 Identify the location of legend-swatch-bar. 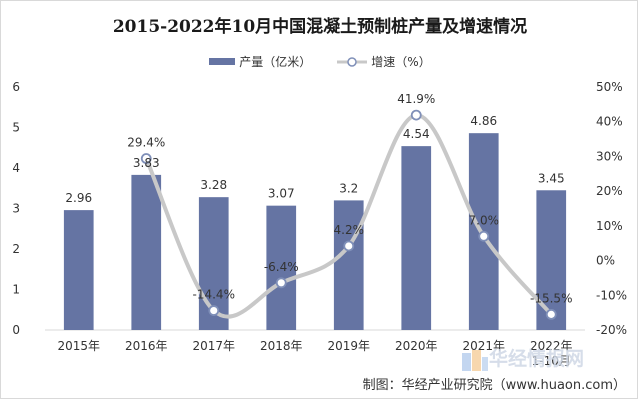
(222, 61).